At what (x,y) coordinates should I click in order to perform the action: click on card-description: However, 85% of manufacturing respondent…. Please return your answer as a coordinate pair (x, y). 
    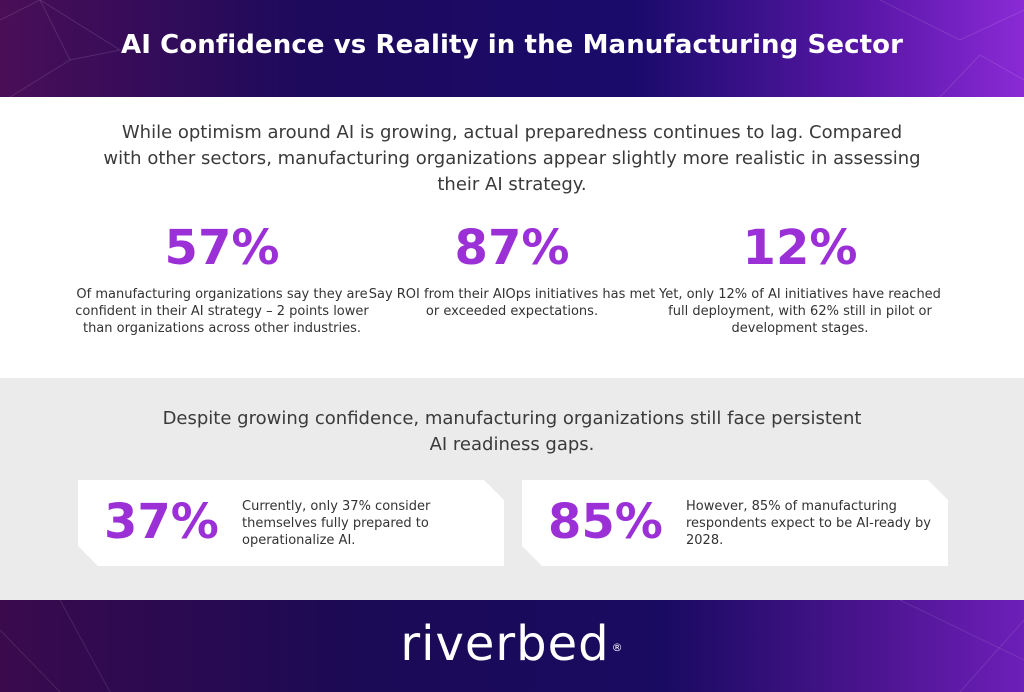
    Looking at the image, I should click on (808, 523).